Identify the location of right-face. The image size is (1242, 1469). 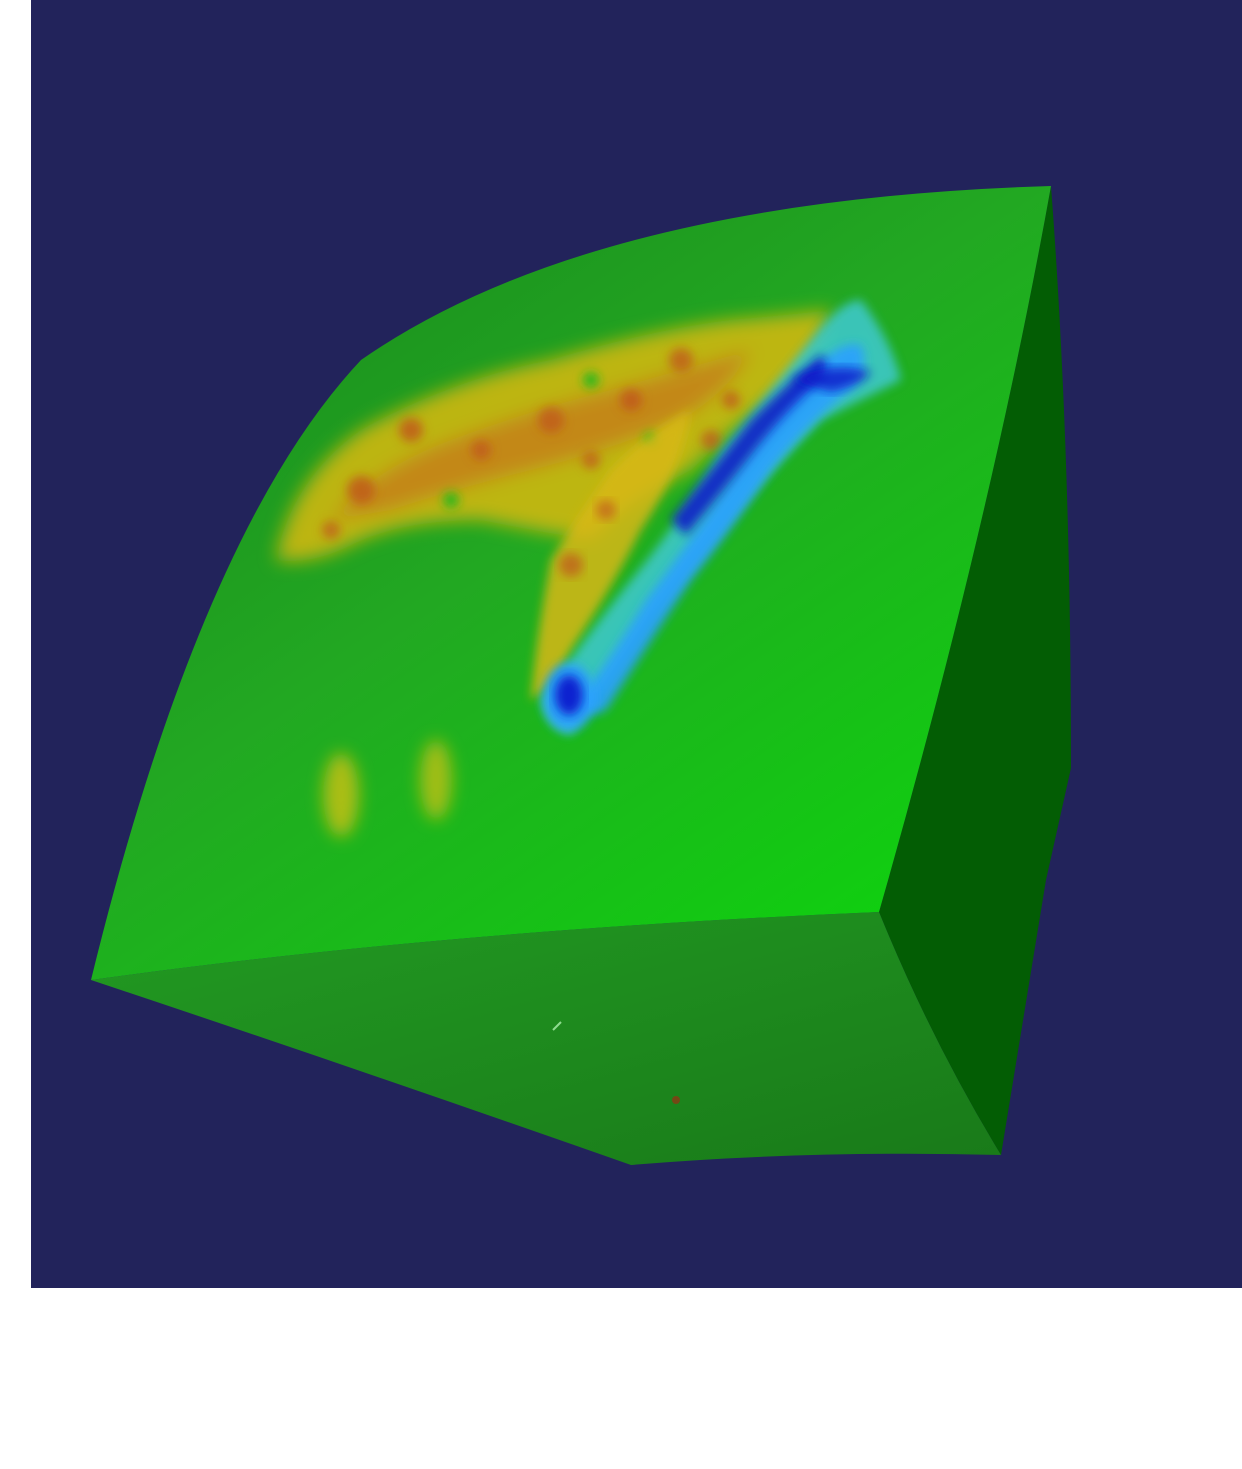
(975, 670).